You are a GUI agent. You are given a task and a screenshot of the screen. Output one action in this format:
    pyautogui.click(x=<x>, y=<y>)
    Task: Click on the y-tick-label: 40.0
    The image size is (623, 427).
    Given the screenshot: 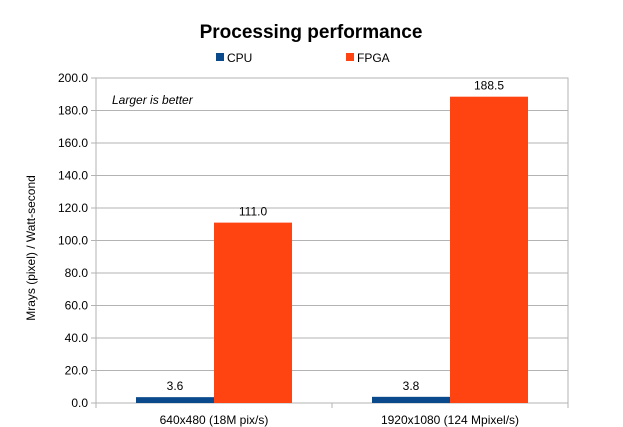 What is the action you would take?
    pyautogui.click(x=77, y=338)
    